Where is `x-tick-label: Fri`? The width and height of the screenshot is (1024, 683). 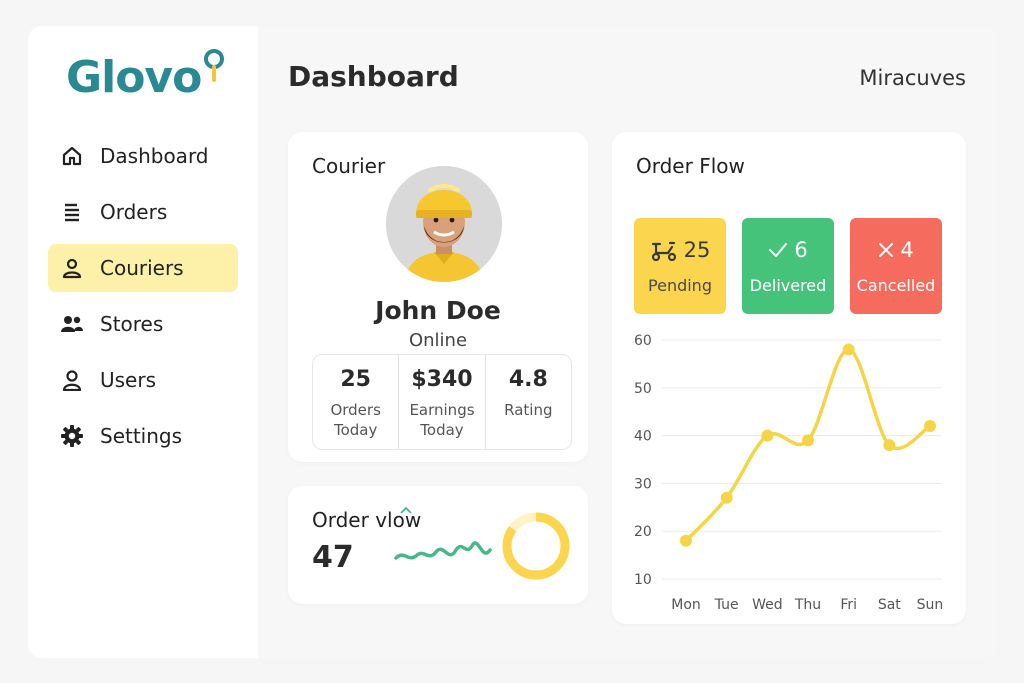
x-tick-label: Fri is located at coordinates (848, 605).